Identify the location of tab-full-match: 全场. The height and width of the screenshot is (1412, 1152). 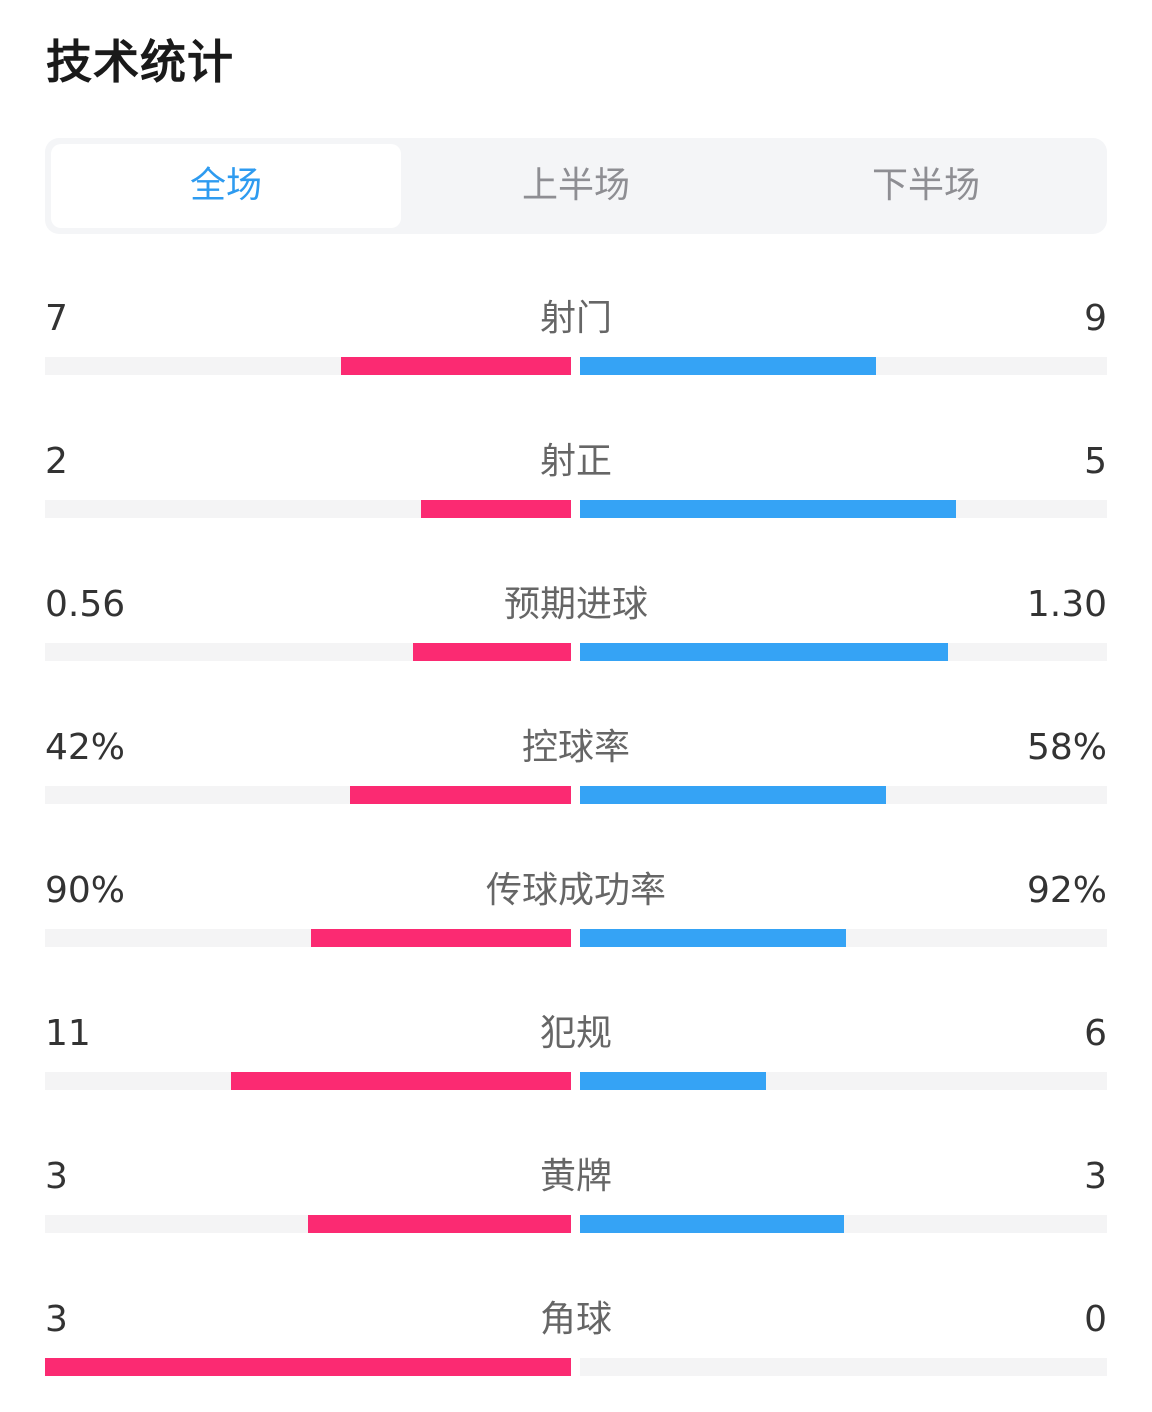
(226, 186).